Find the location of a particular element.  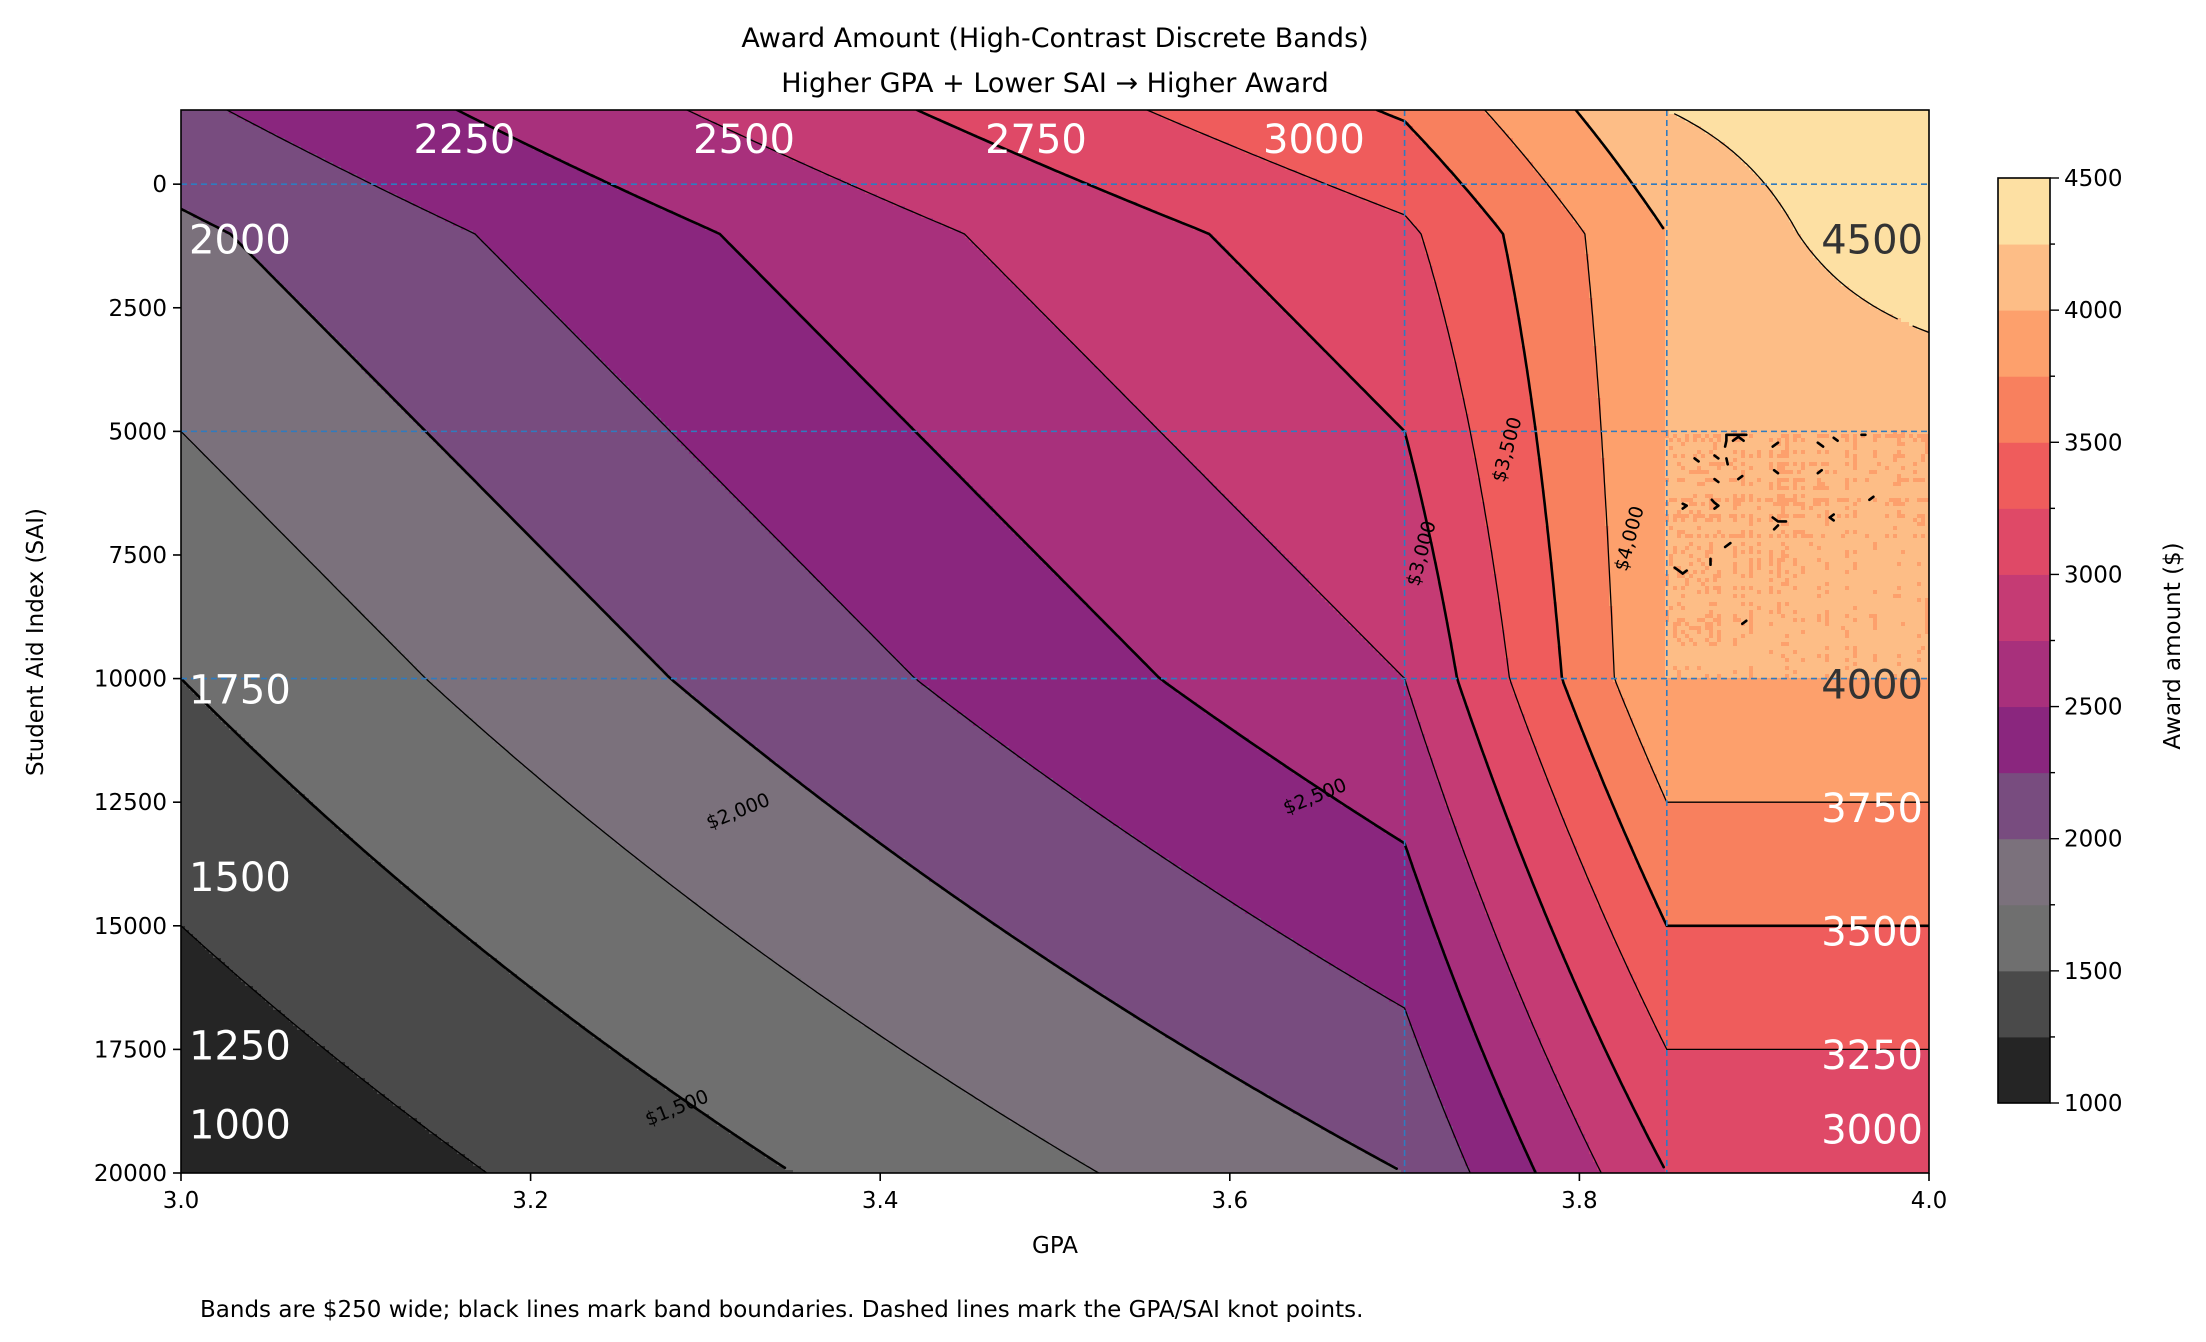

band-cell-2012 is located at coordinates (463, 592).